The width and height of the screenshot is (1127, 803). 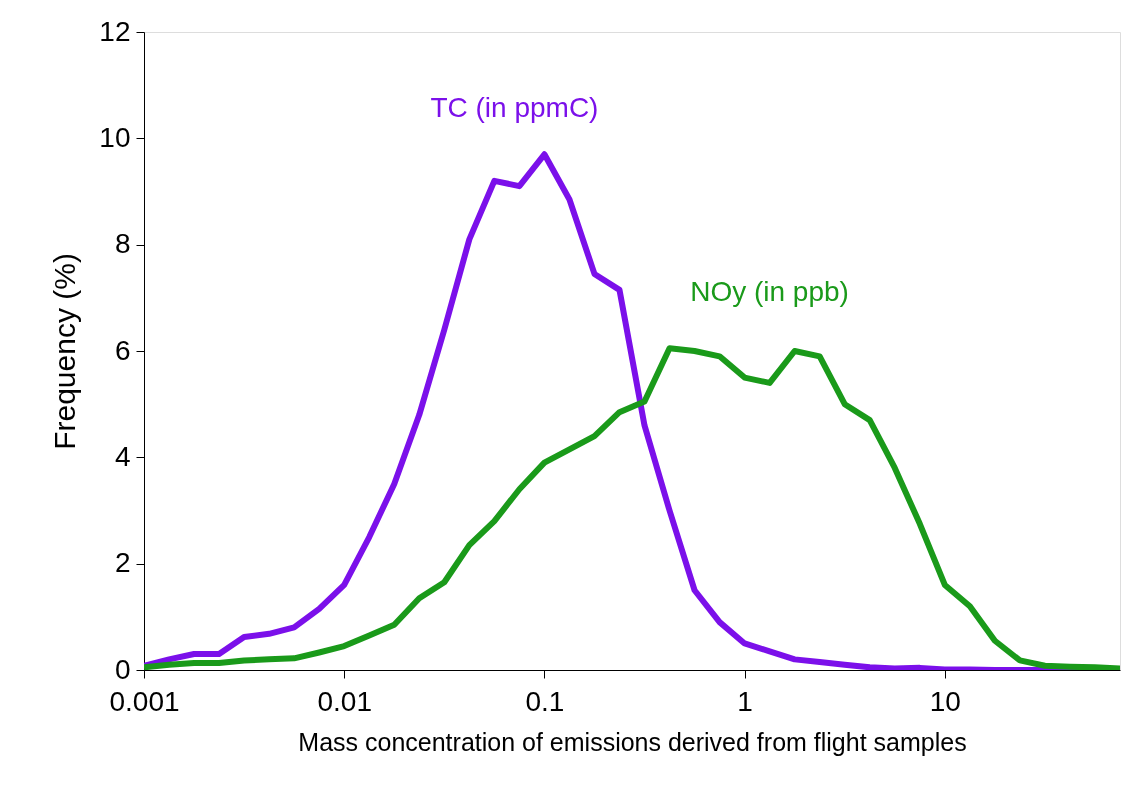 What do you see at coordinates (632, 741) in the screenshot?
I see `x-axis-title: Mass concentration of emissions derived from flight samples` at bounding box center [632, 741].